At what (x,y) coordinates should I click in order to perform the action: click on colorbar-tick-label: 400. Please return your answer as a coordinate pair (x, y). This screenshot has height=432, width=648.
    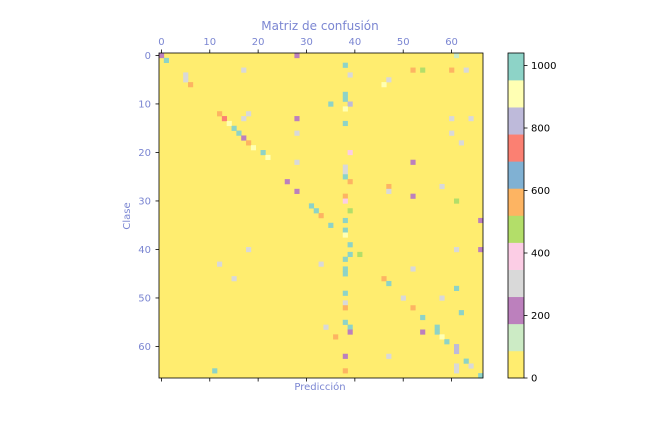
    Looking at the image, I should click on (540, 254).